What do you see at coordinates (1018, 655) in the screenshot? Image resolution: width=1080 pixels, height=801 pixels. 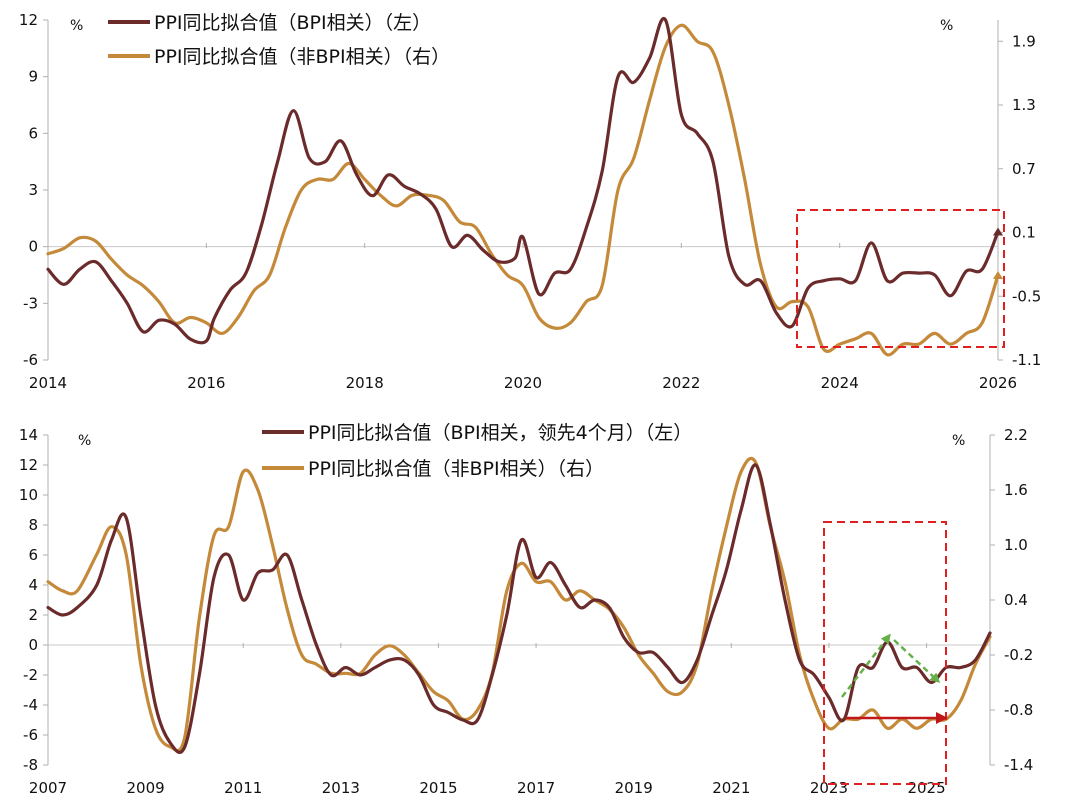 I see `right-tick-label: -0.2` at bounding box center [1018, 655].